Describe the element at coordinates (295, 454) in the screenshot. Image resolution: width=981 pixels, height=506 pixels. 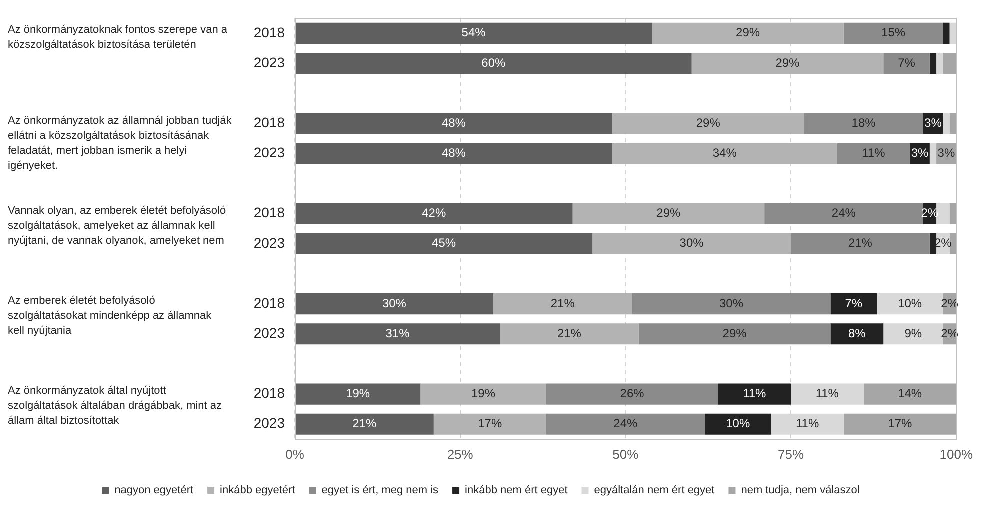
I see `x-tick-label: 0%` at that location.